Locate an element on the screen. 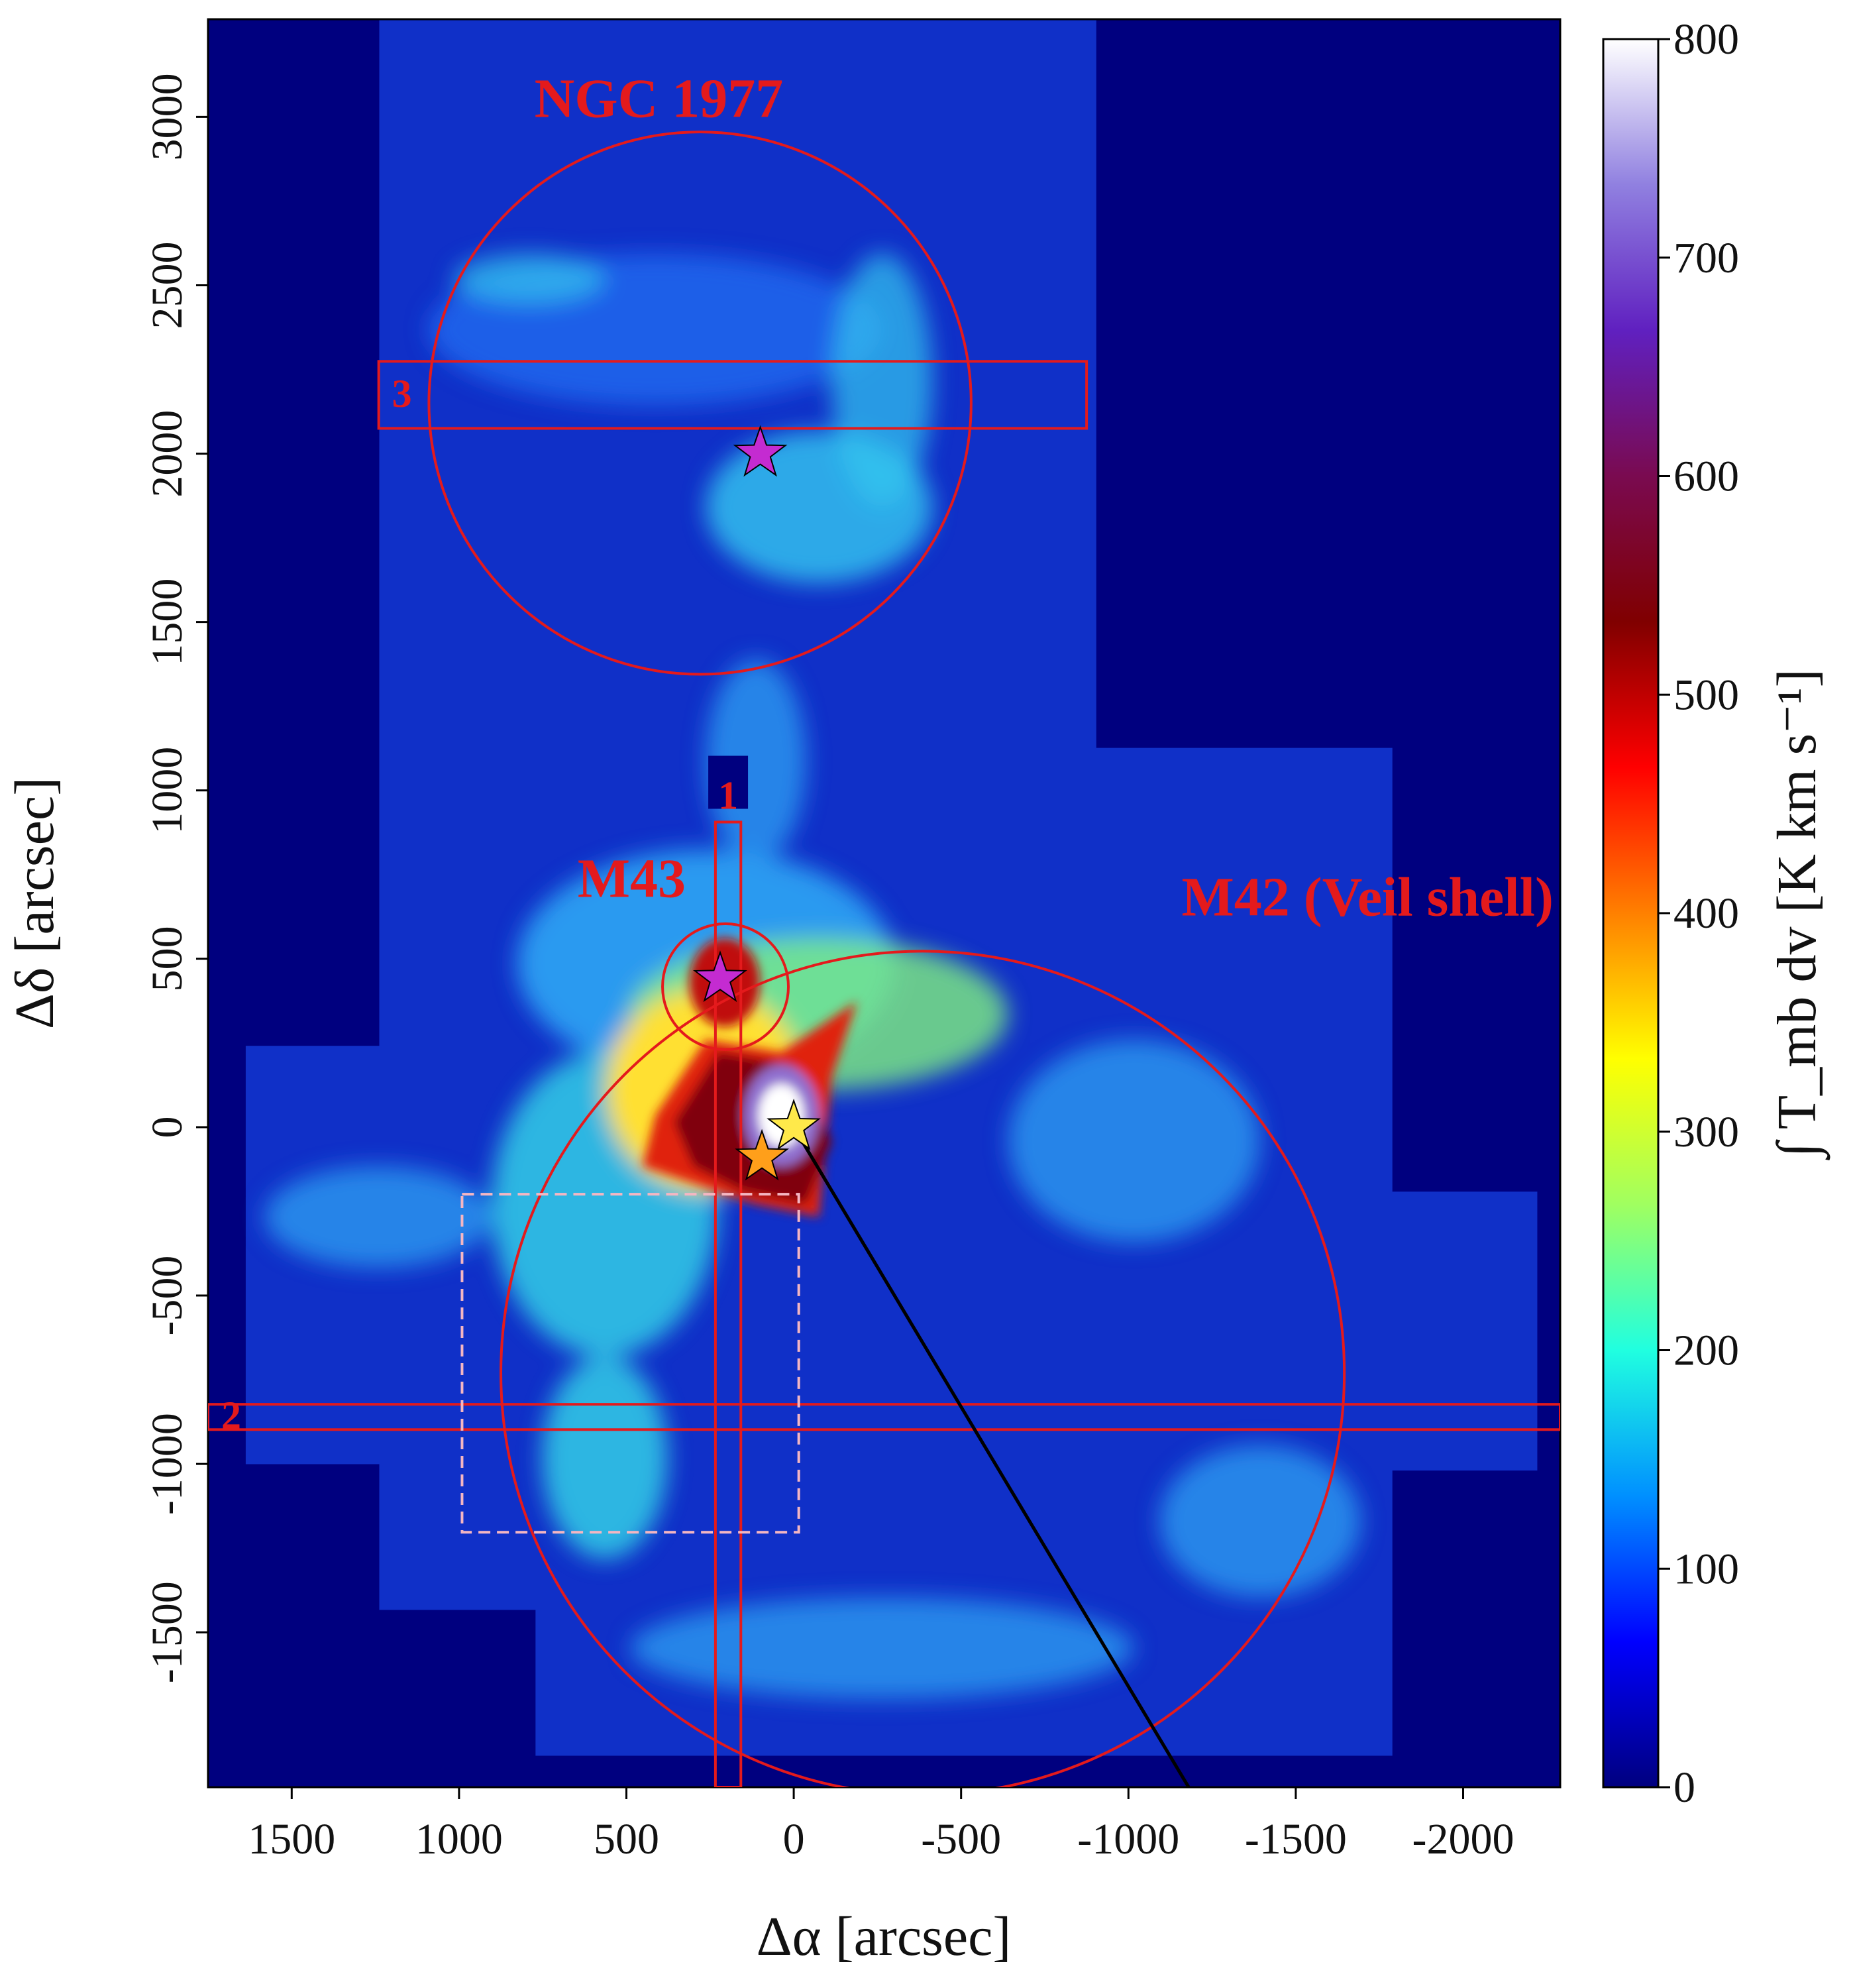 This screenshot has width=1855, height=1988. y-tick-label: 1500 is located at coordinates (167, 622).